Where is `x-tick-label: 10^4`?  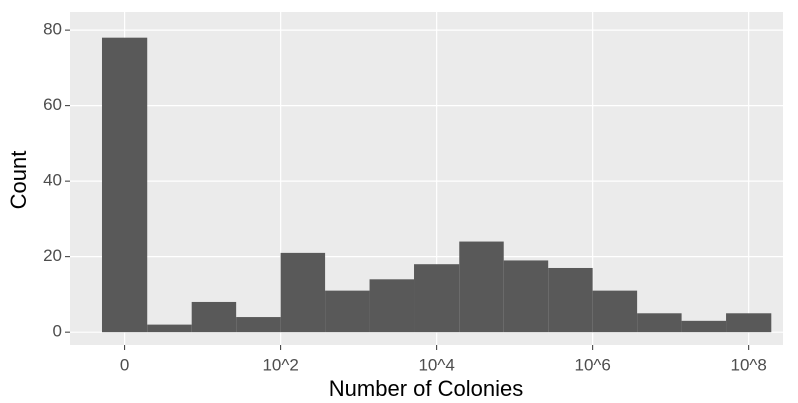 x-tick-label: 10^4 is located at coordinates (436, 364).